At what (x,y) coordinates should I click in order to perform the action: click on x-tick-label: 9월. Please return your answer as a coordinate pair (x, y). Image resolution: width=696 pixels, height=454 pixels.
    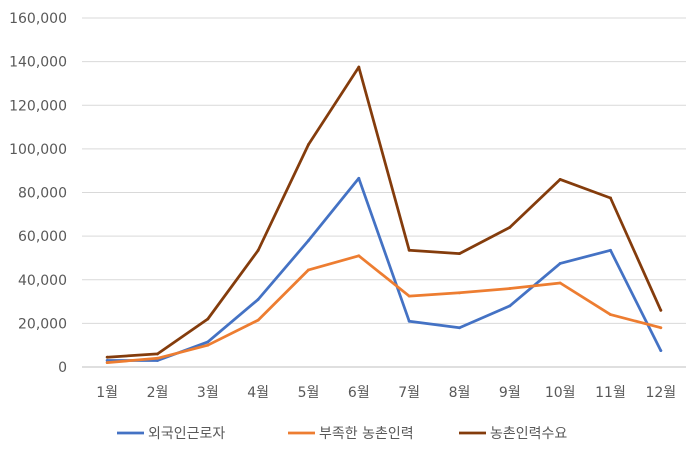
    Looking at the image, I should click on (510, 393).